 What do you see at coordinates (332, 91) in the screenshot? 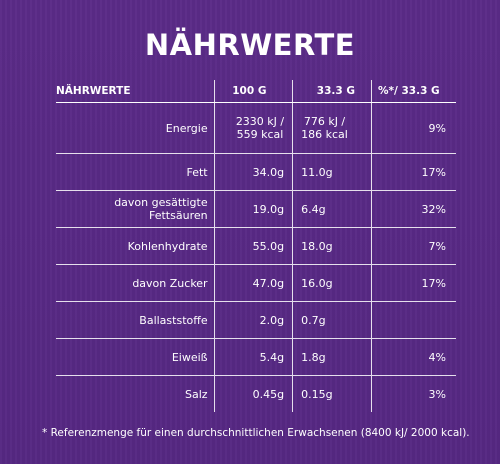
I see `header-per-portion: 33.3 G` at bounding box center [332, 91].